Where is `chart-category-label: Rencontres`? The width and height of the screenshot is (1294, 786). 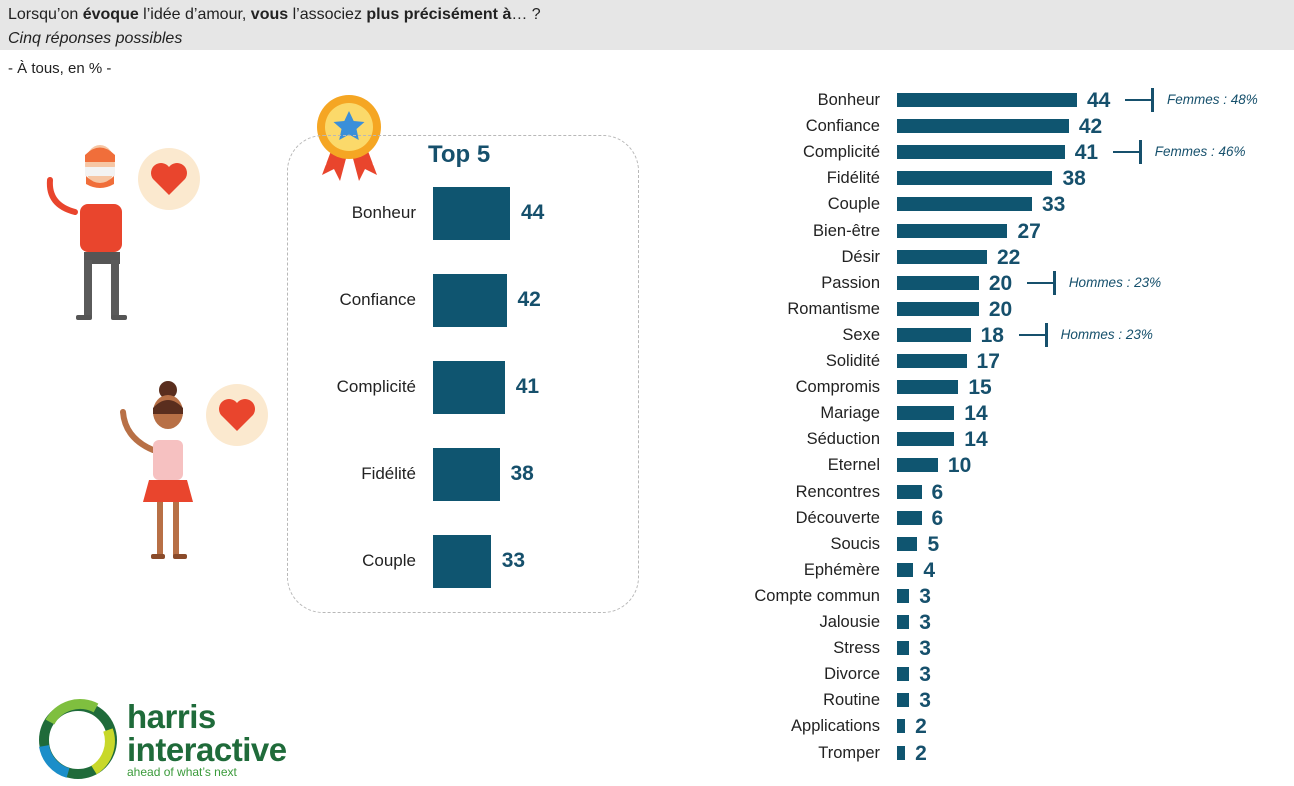 chart-category-label: Rencontres is located at coordinates (837, 491).